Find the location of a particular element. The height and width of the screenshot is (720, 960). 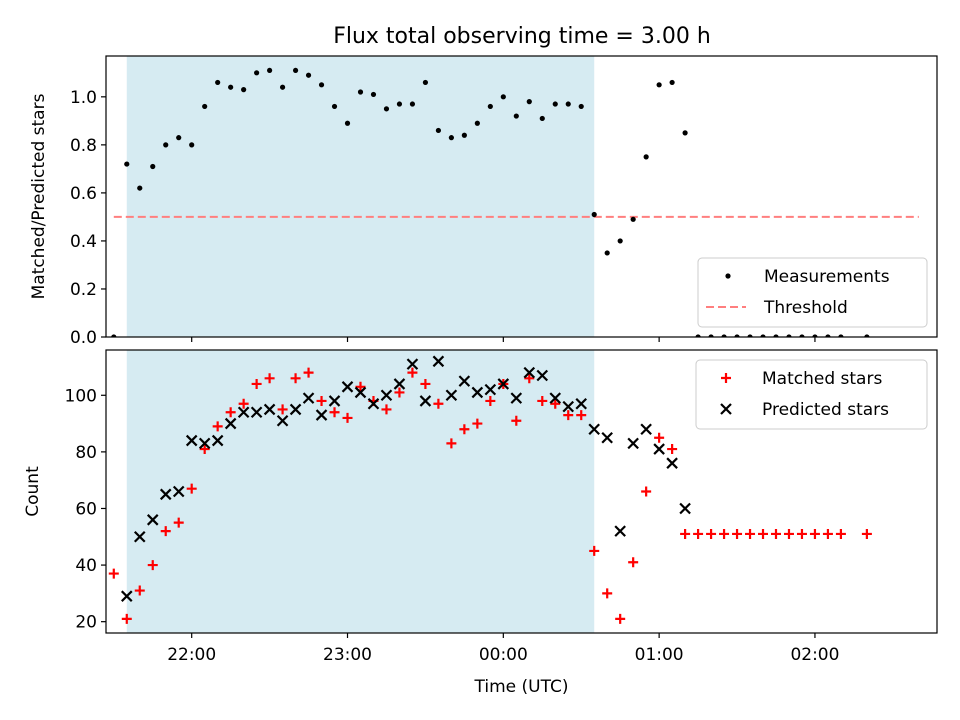

y-tick-label: 20 is located at coordinates (86, 623).